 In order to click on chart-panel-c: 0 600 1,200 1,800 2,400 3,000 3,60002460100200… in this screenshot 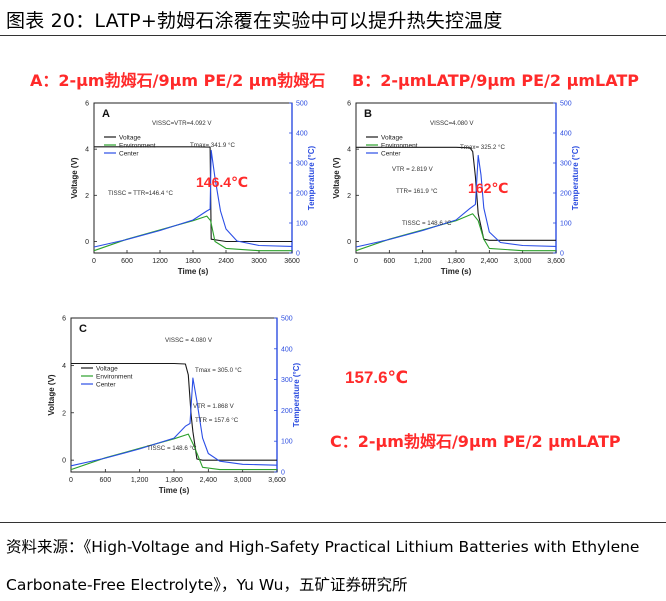, I will do `click(174, 406)`.